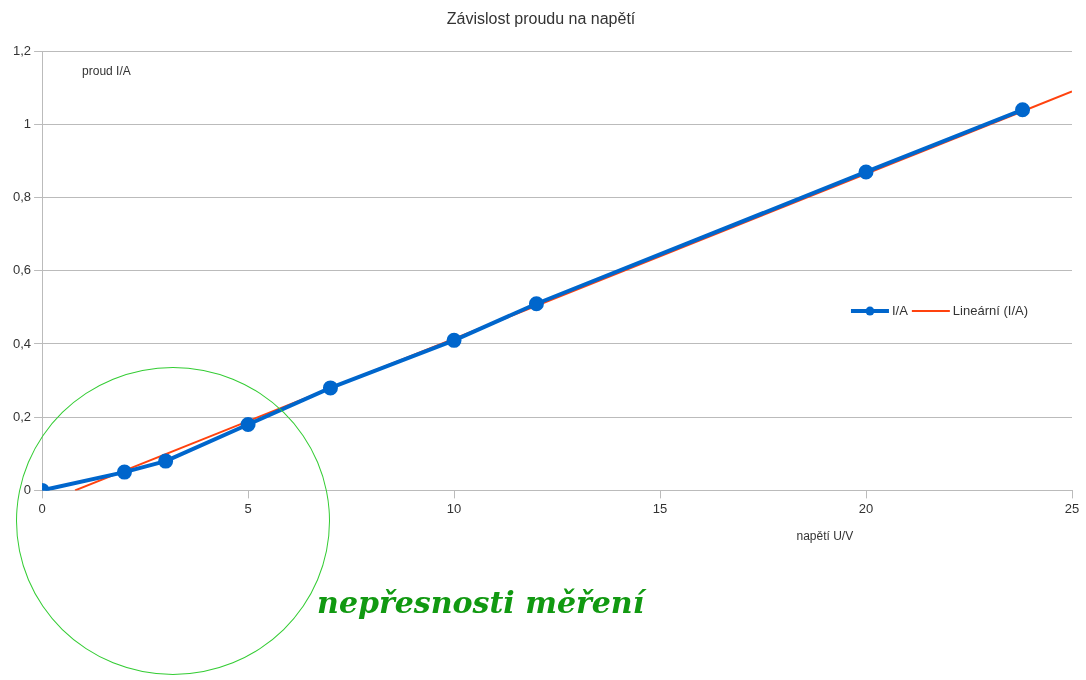 This screenshot has width=1086, height=680. What do you see at coordinates (22, 270) in the screenshot?
I see `y-tick-label: 0,6` at bounding box center [22, 270].